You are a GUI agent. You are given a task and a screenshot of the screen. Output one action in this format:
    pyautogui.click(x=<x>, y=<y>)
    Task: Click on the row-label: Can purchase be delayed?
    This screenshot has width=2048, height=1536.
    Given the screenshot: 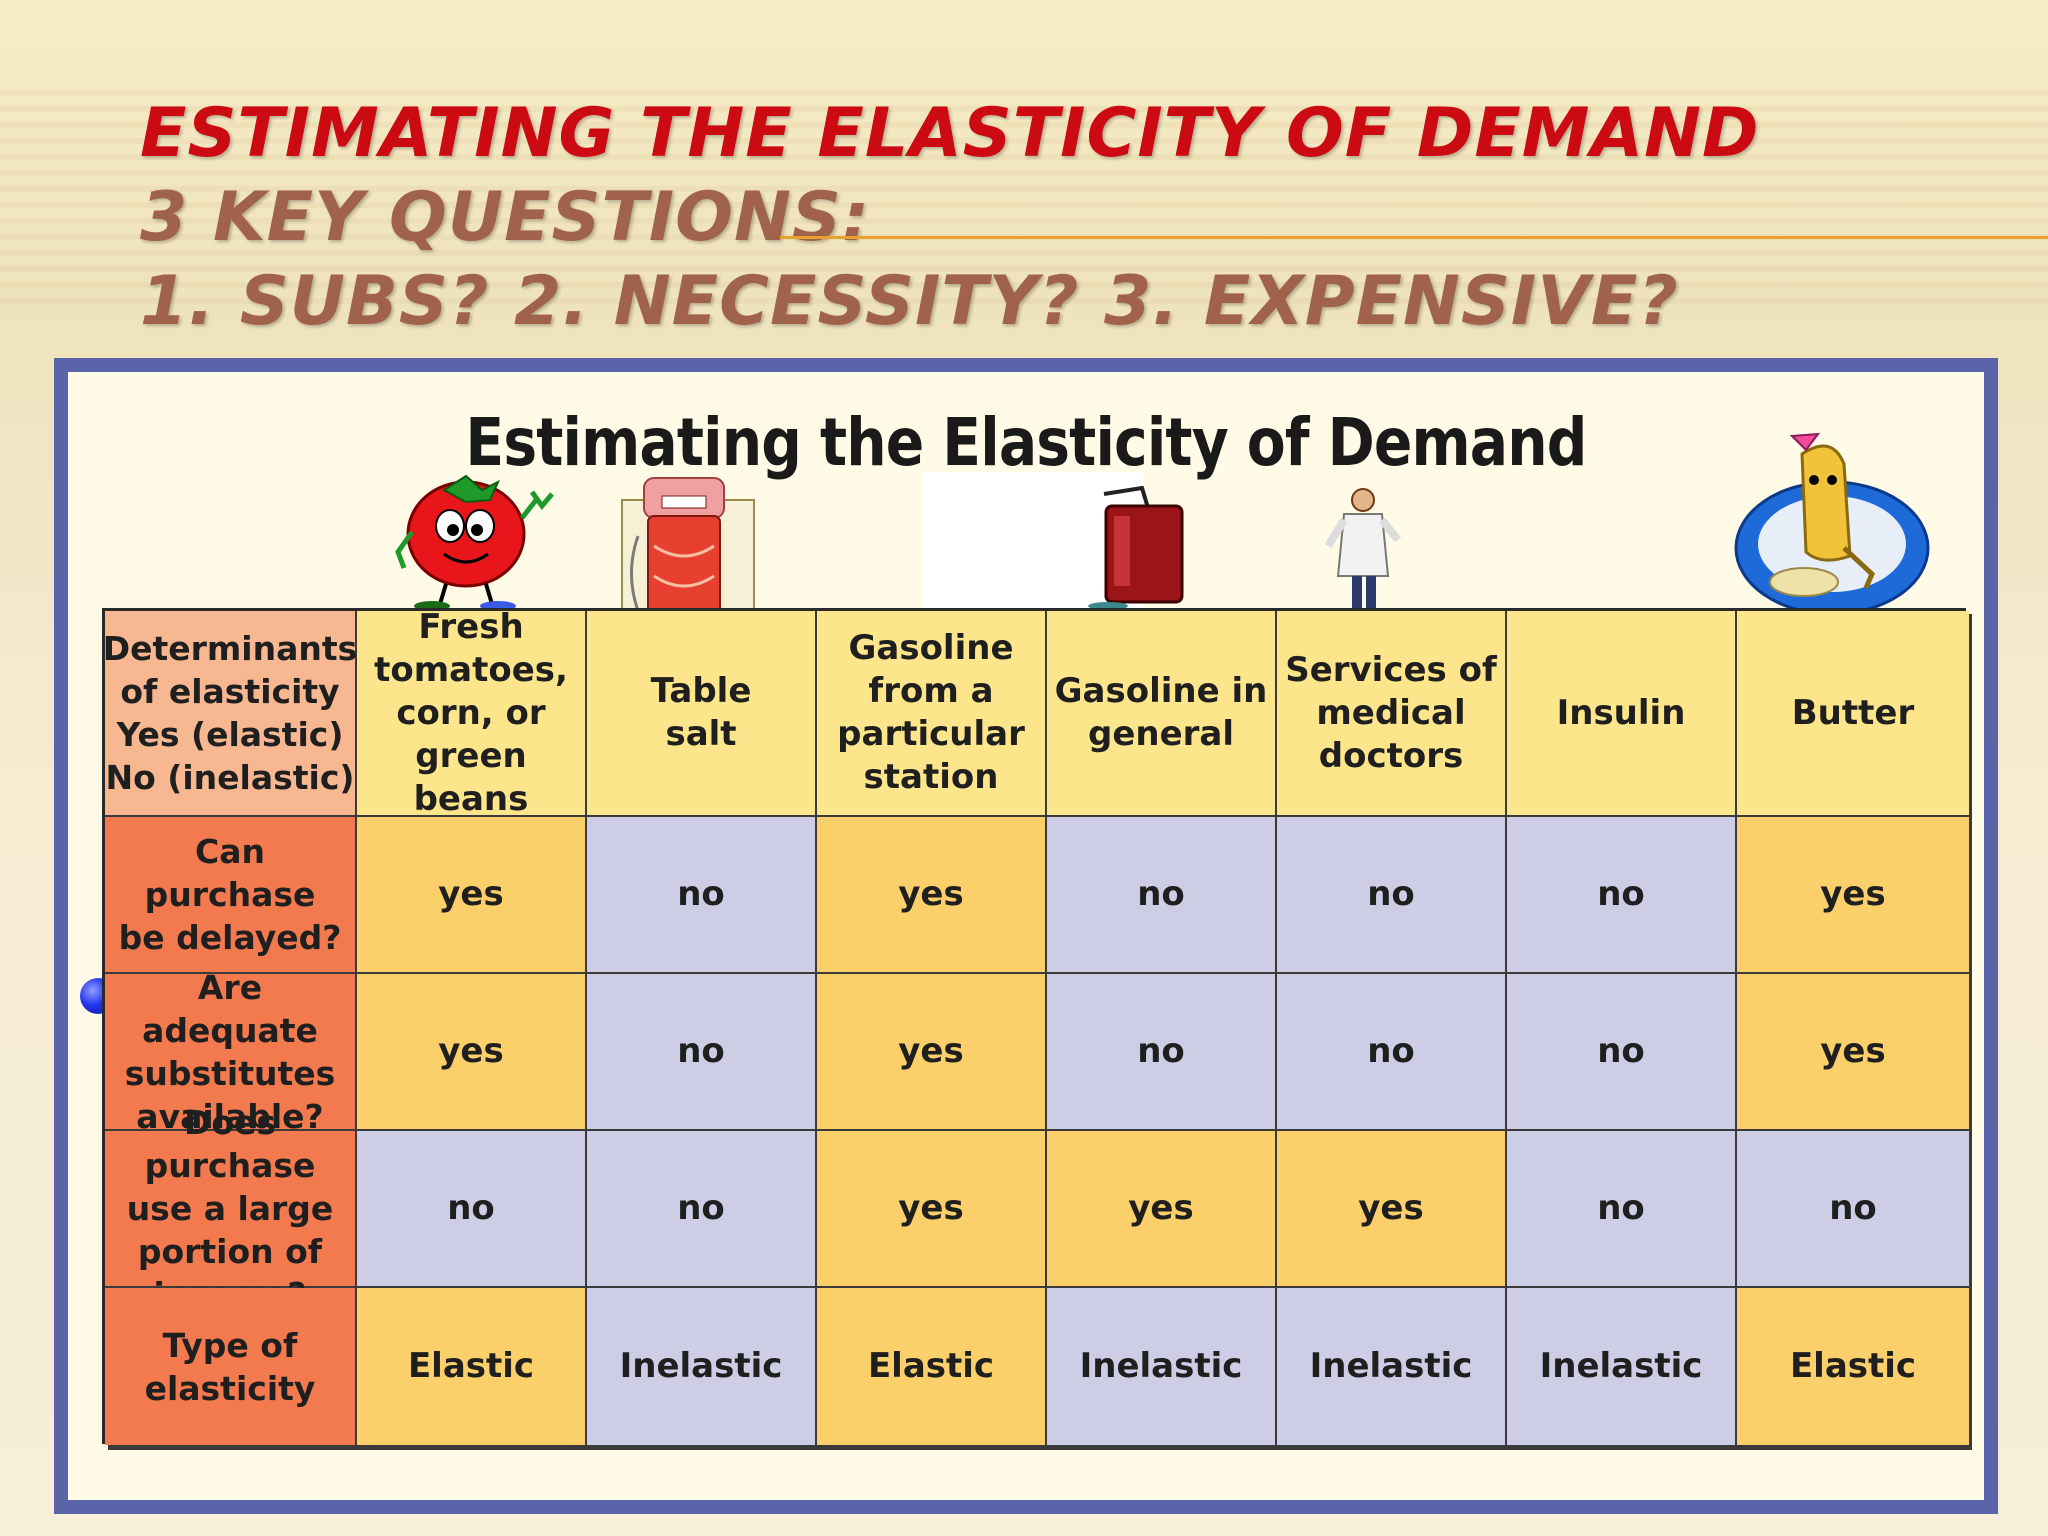 What is the action you would take?
    pyautogui.click(x=231, y=895)
    